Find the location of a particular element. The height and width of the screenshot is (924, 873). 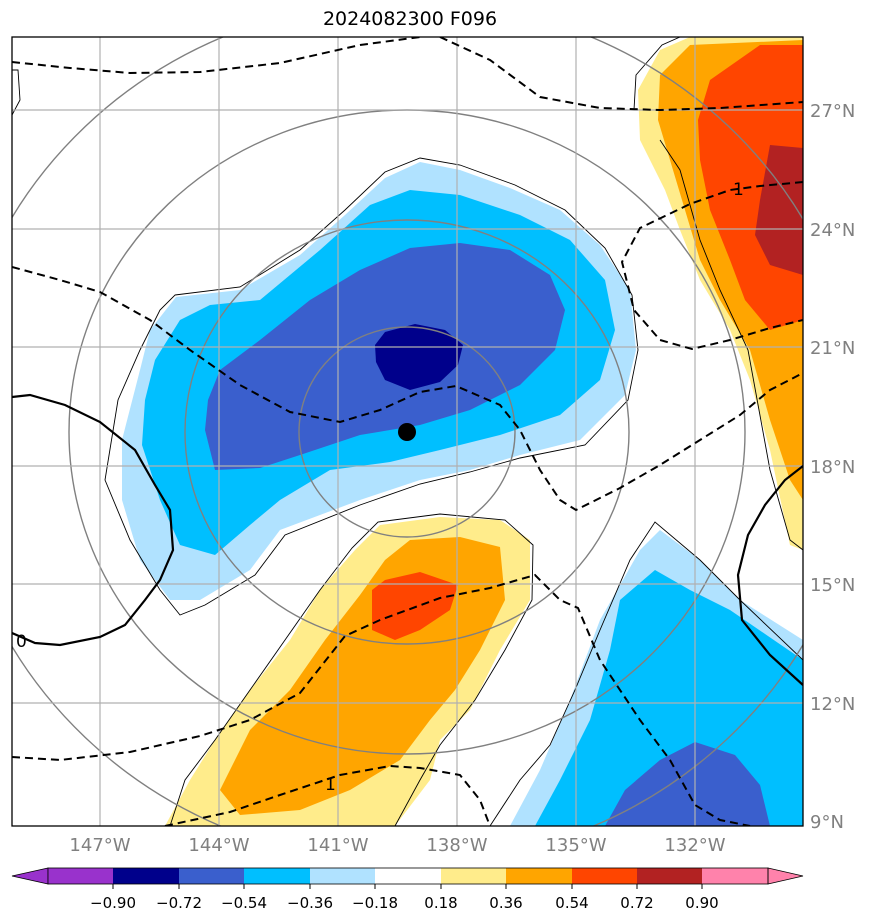

lat-label: 15°N is located at coordinates (832, 585).